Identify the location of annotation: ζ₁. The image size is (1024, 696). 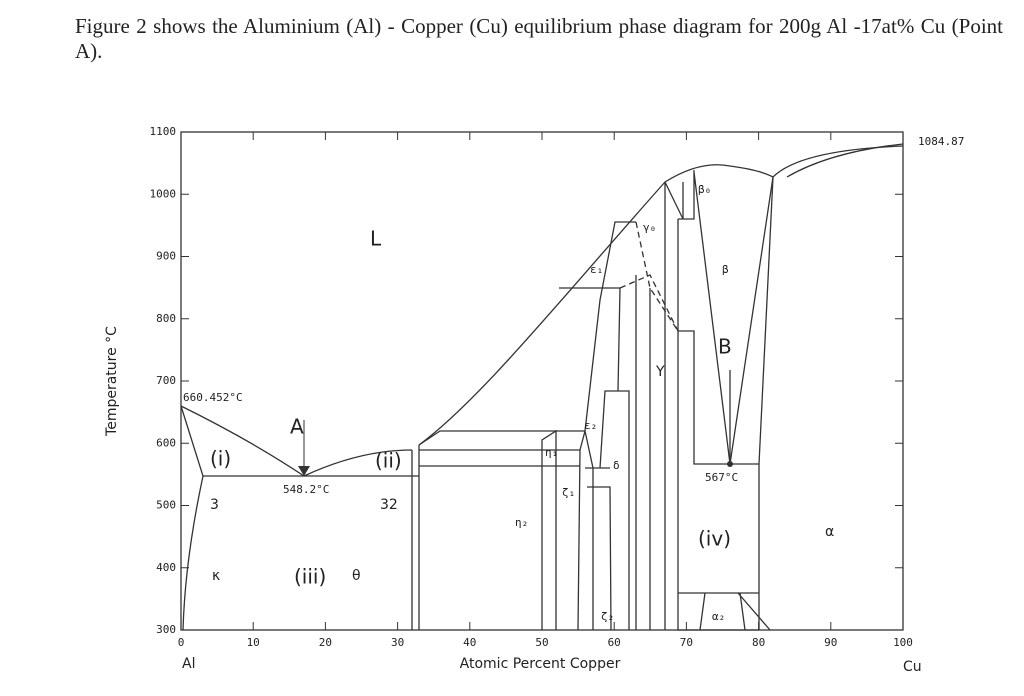
(568, 492).